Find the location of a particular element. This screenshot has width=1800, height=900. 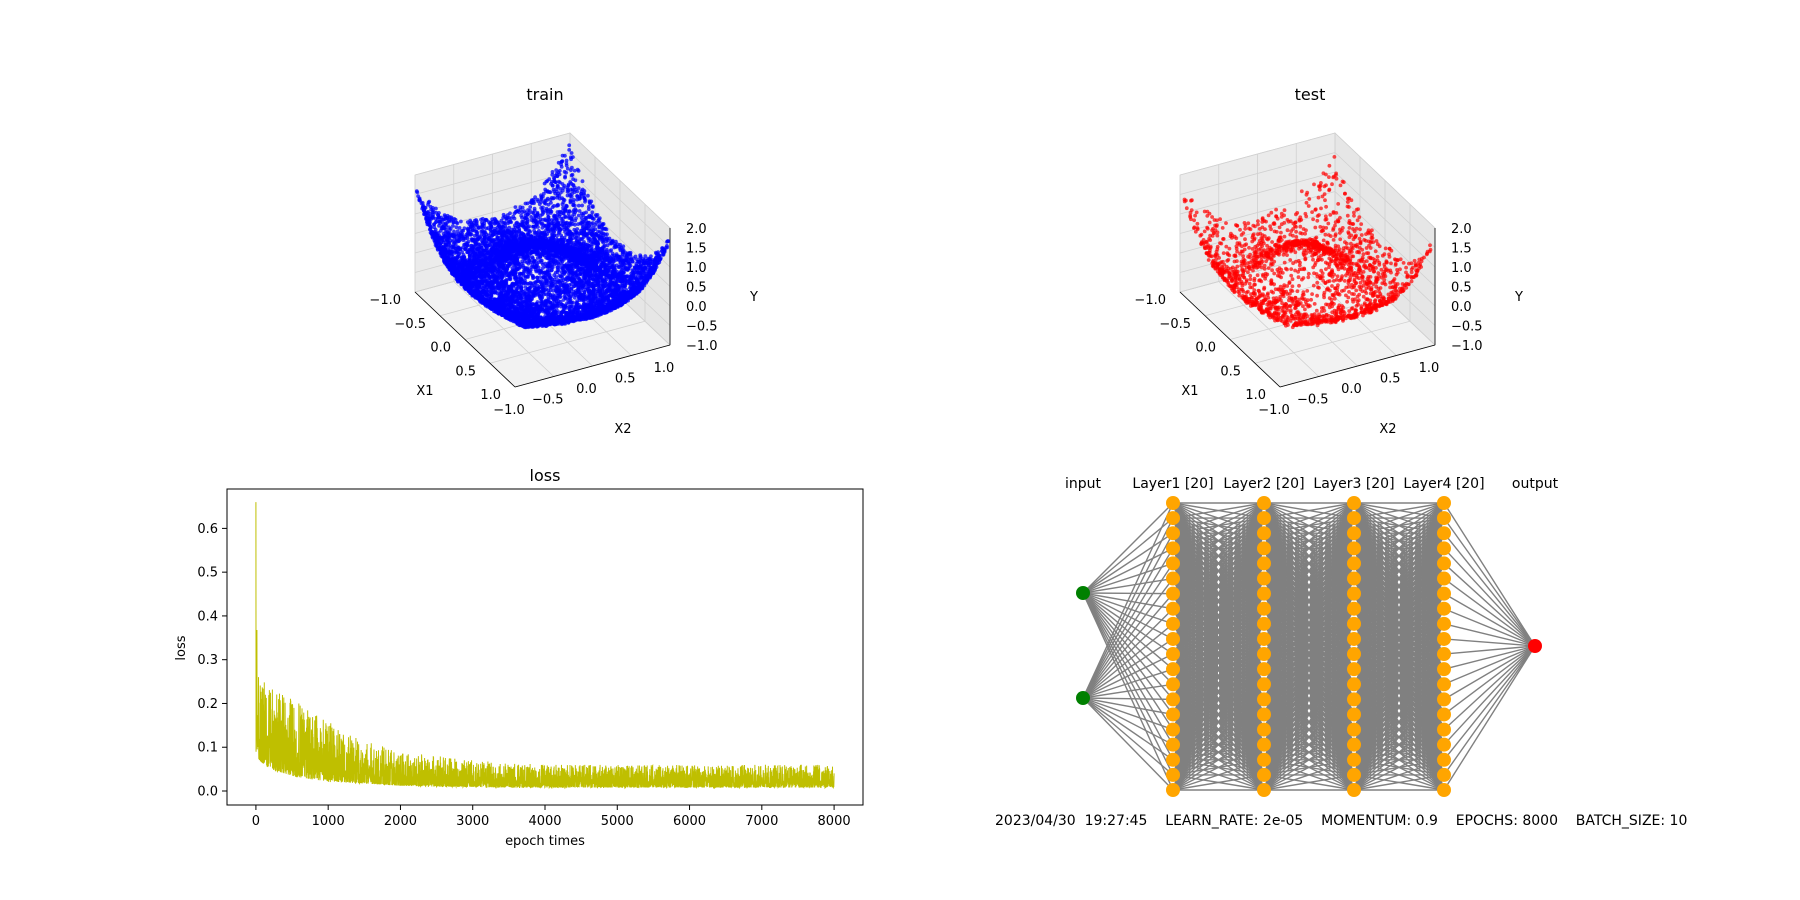

train-points is located at coordinates (542, 236).